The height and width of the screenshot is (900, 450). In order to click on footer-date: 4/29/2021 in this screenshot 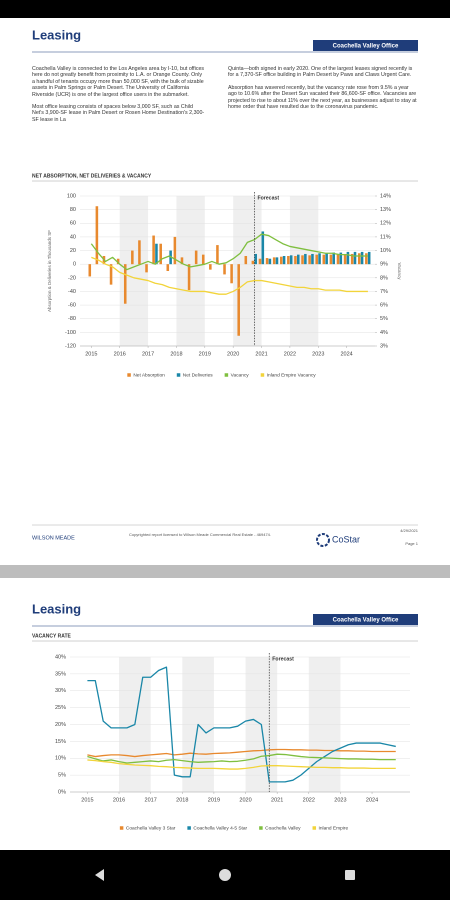, I will do `click(409, 530)`.